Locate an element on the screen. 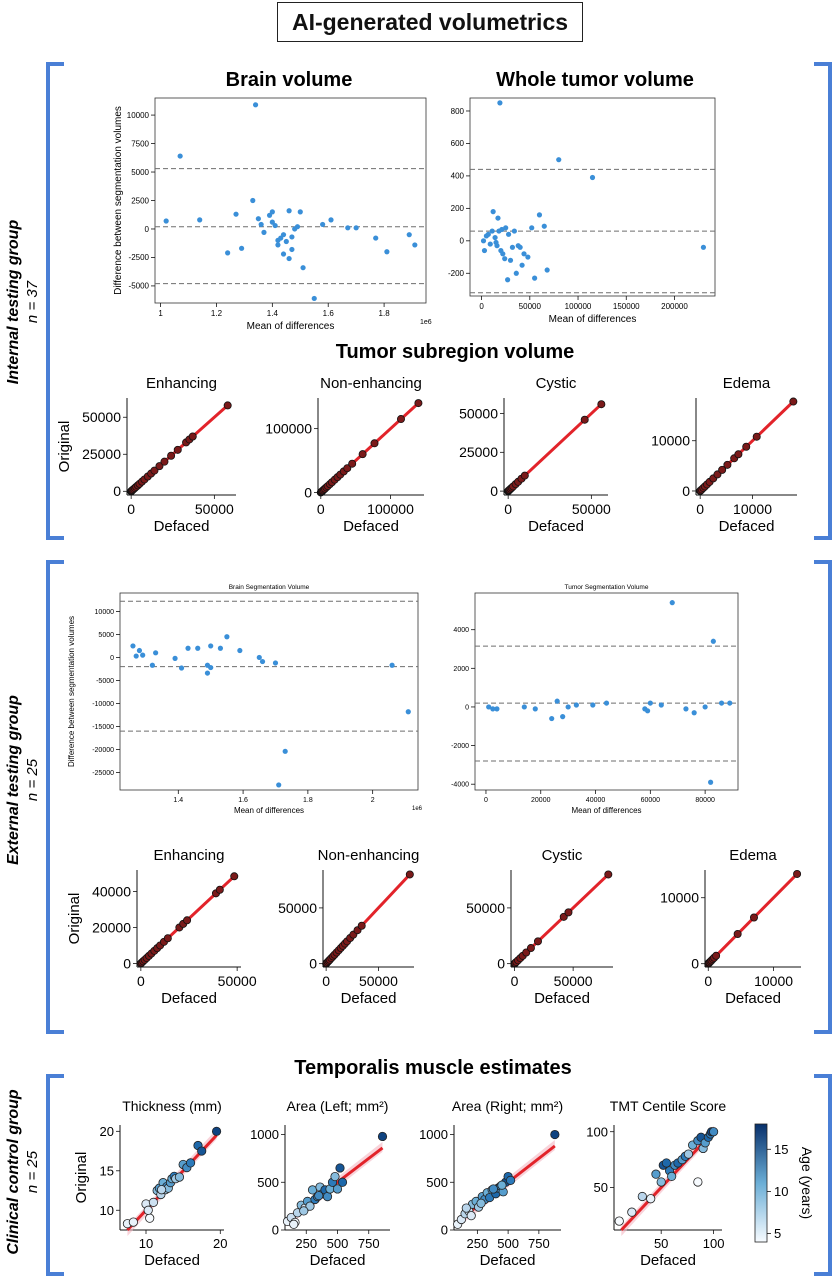  chart-external-edema: 0 10000 0 10000 Edema Defaced is located at coordinates (731, 927).